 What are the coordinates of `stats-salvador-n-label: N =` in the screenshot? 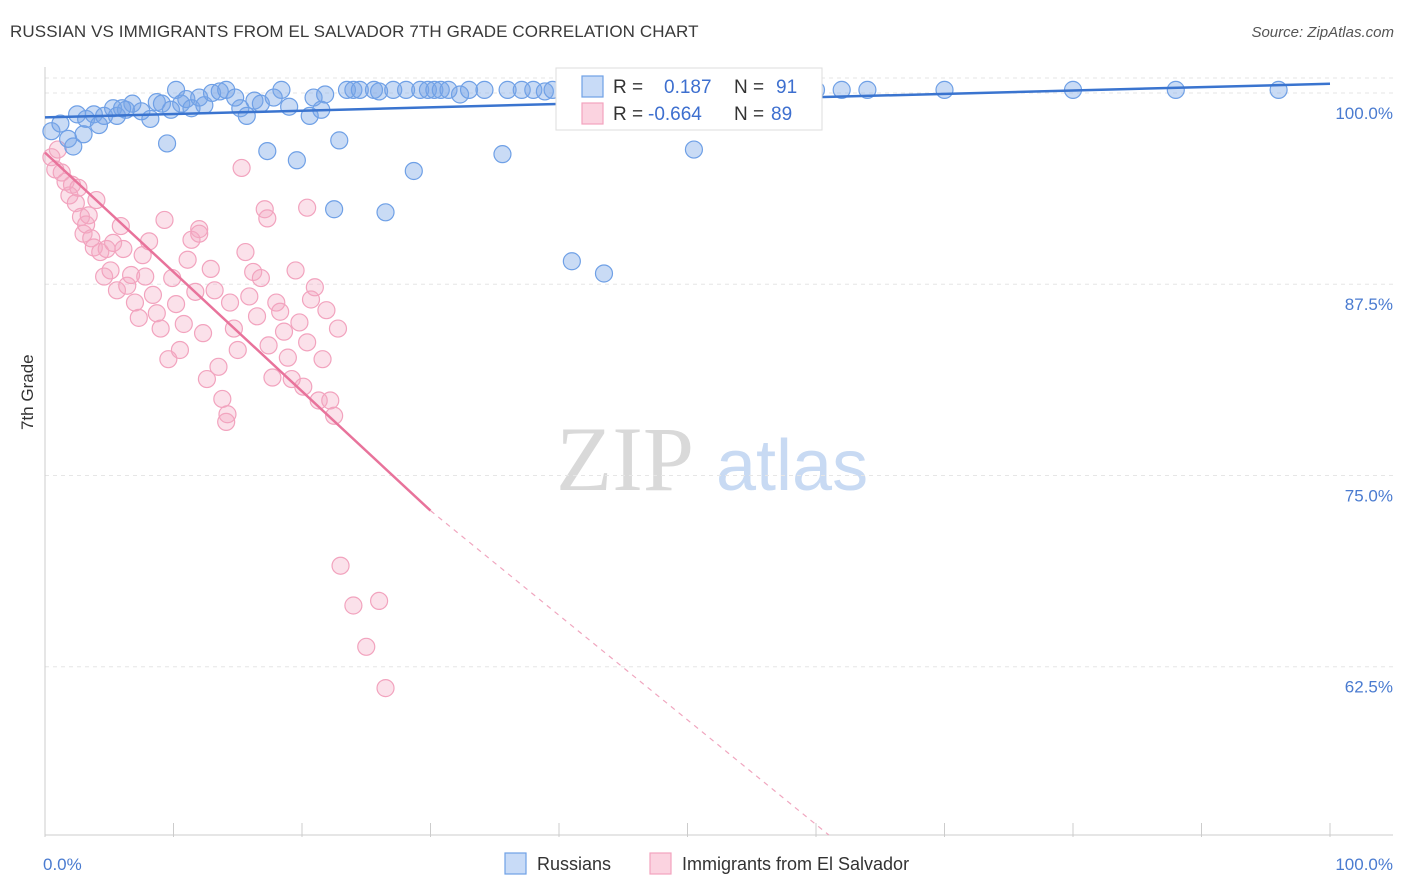 It's located at (749, 114).